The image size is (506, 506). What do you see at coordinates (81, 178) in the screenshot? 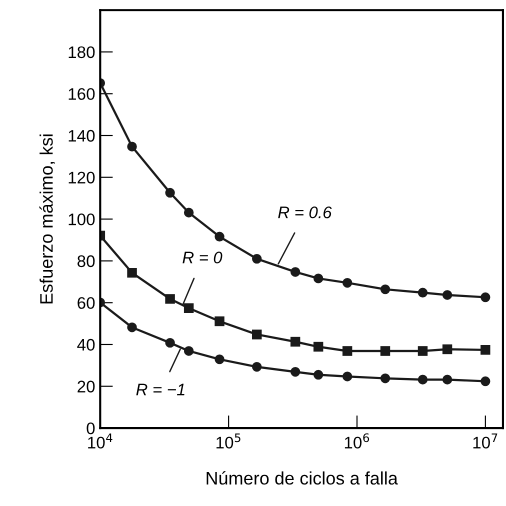
I see `y-tick-label: 120` at bounding box center [81, 178].